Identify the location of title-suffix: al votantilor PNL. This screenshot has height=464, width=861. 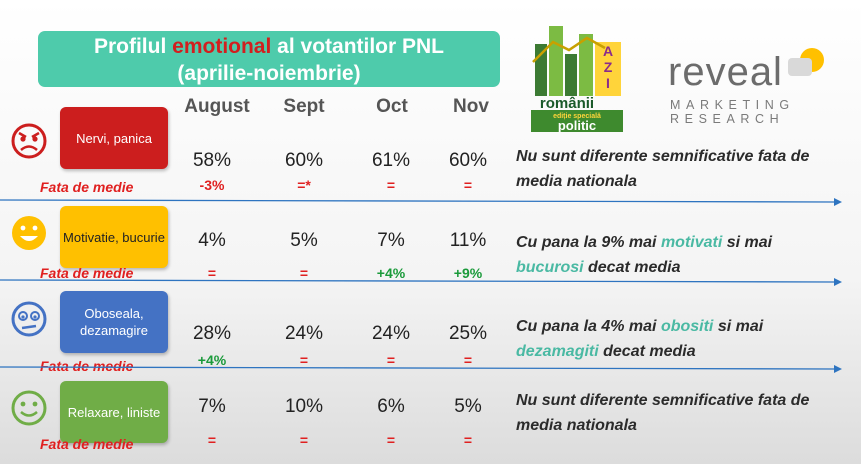
(358, 46).